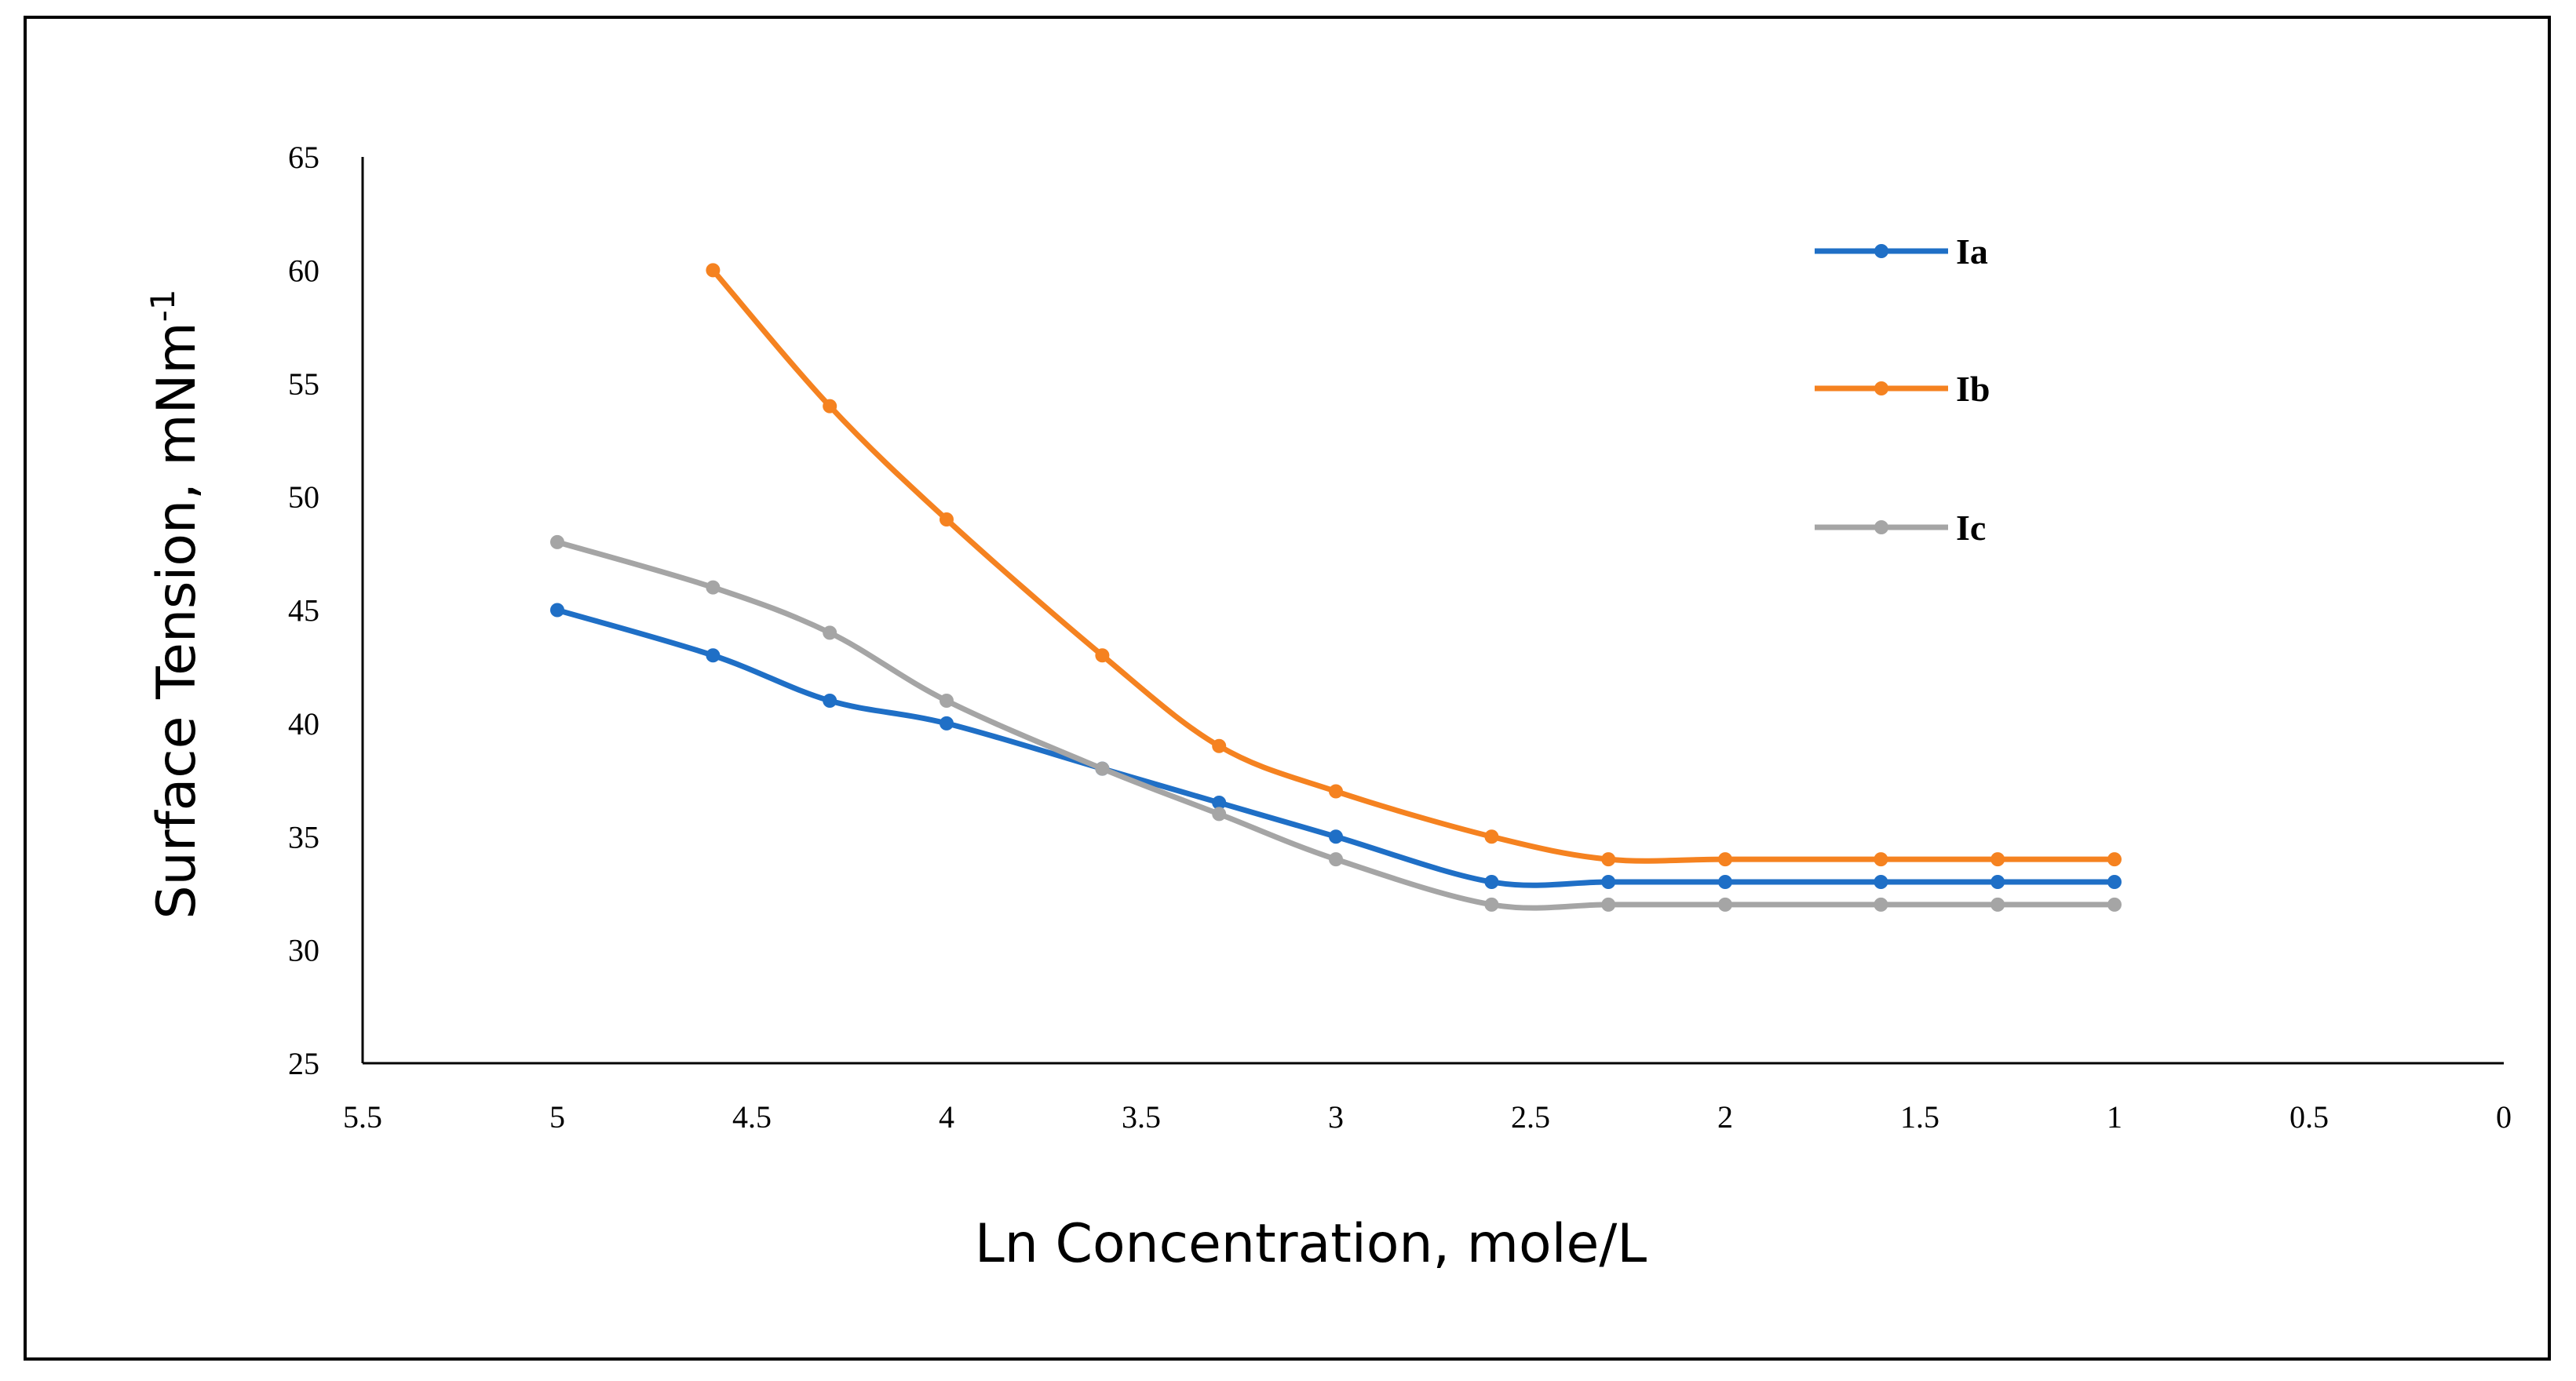 Image resolution: width=2576 pixels, height=1381 pixels. I want to click on series-line-ia, so click(1336, 748).